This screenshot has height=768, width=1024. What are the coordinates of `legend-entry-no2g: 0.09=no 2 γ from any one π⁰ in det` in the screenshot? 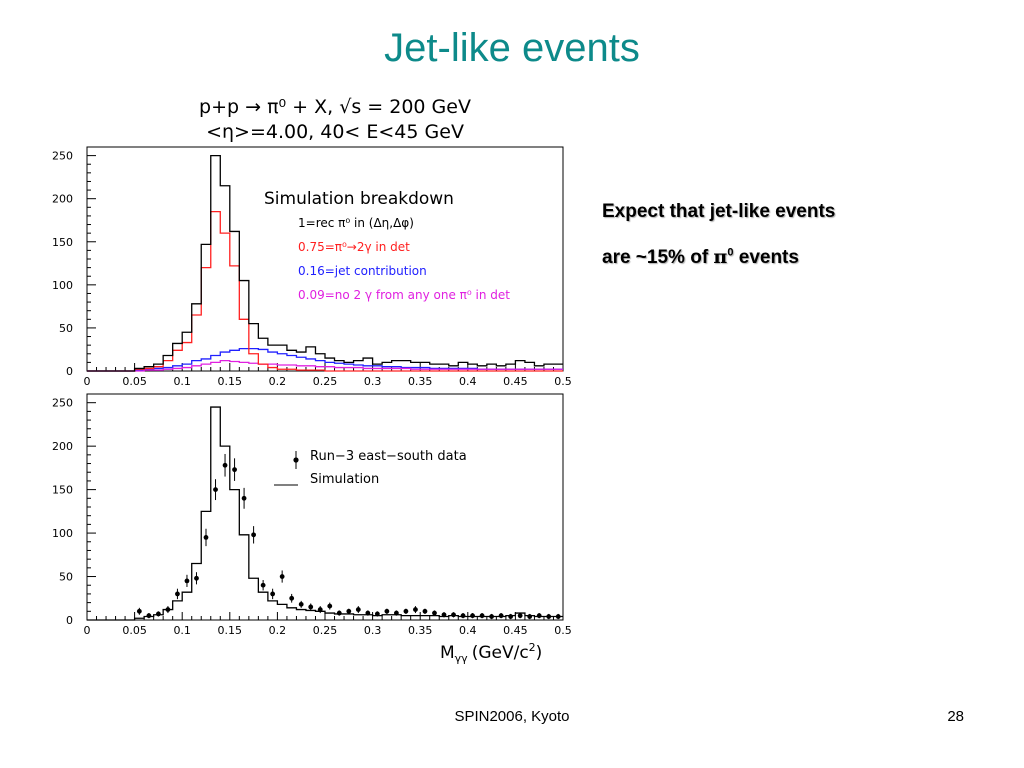 It's located at (404, 295).